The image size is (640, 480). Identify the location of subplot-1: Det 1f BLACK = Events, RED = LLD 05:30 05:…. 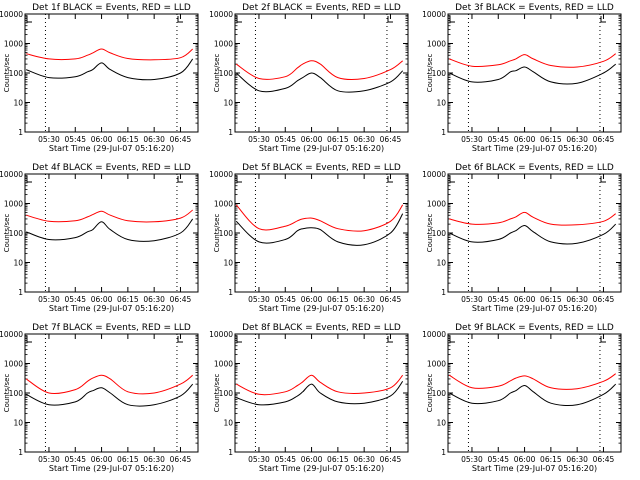
(99, 78).